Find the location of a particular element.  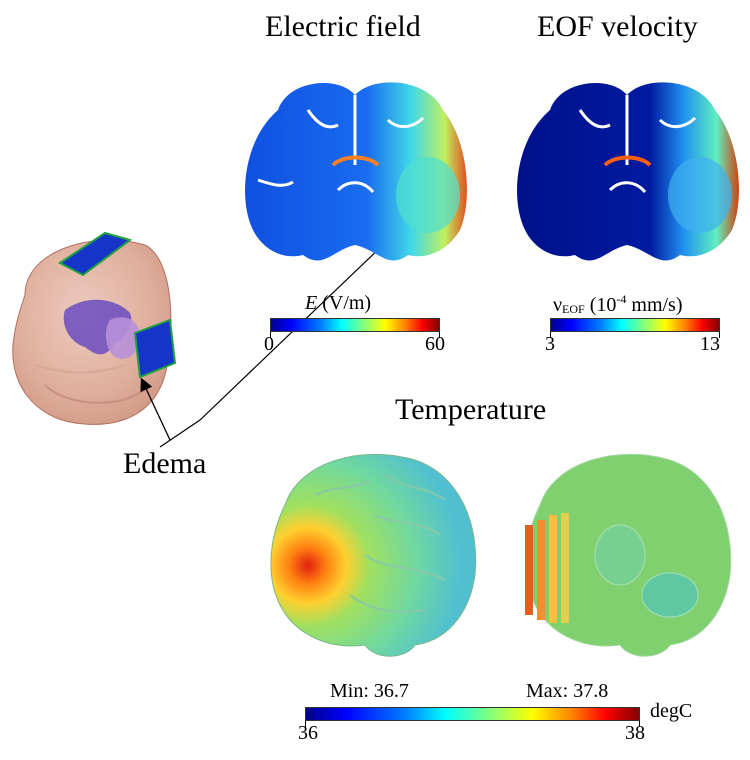

temperature-title: Temperature is located at coordinates (471, 409).